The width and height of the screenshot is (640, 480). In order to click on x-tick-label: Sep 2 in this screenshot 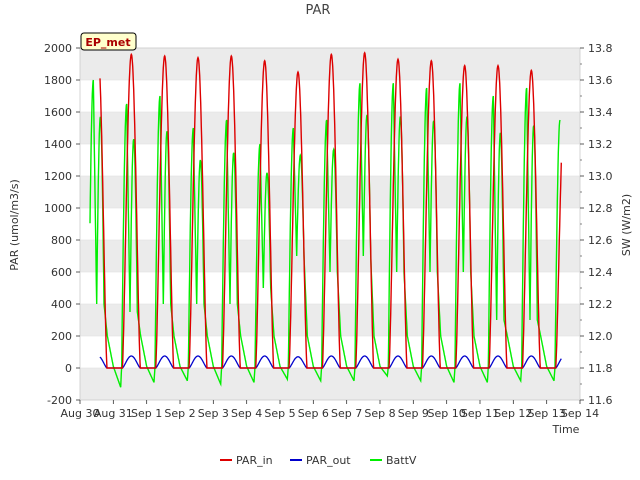, I will do `click(179, 413)`.